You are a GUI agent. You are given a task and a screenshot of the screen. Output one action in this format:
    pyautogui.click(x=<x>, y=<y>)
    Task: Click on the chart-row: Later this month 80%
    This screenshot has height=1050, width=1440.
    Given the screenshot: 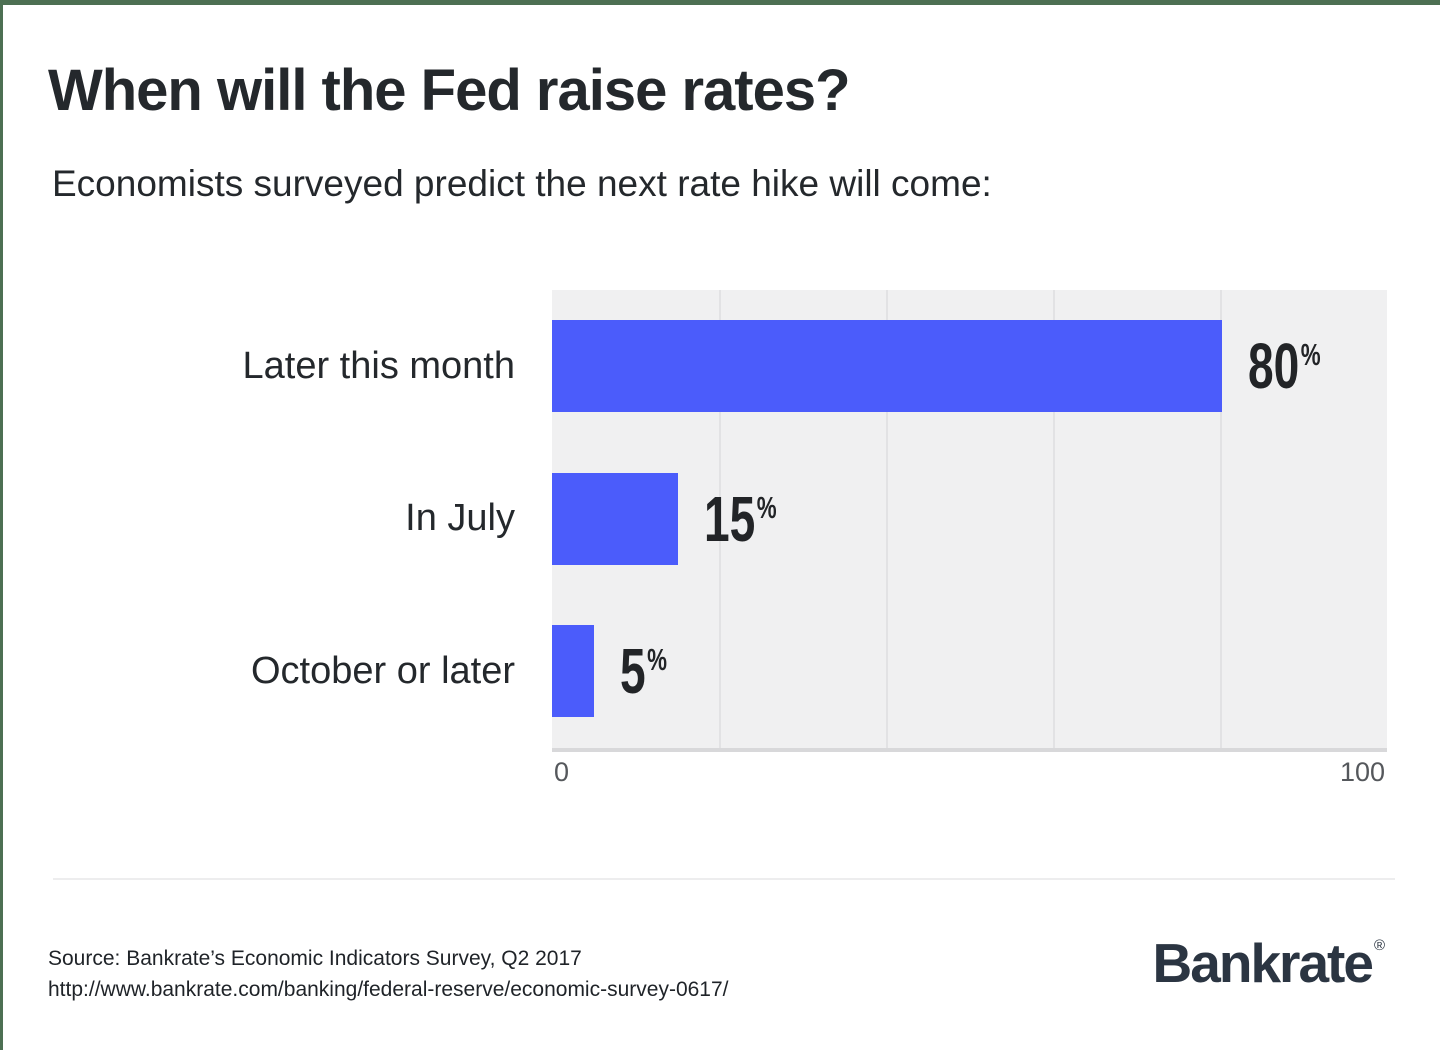 What is the action you would take?
    pyautogui.click(x=696, y=366)
    